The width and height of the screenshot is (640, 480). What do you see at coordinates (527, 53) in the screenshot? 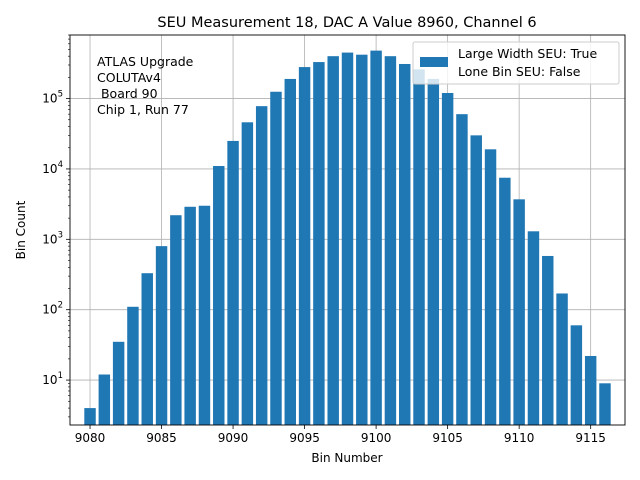
I see `legend-entry: Large Width SEU: True` at bounding box center [527, 53].